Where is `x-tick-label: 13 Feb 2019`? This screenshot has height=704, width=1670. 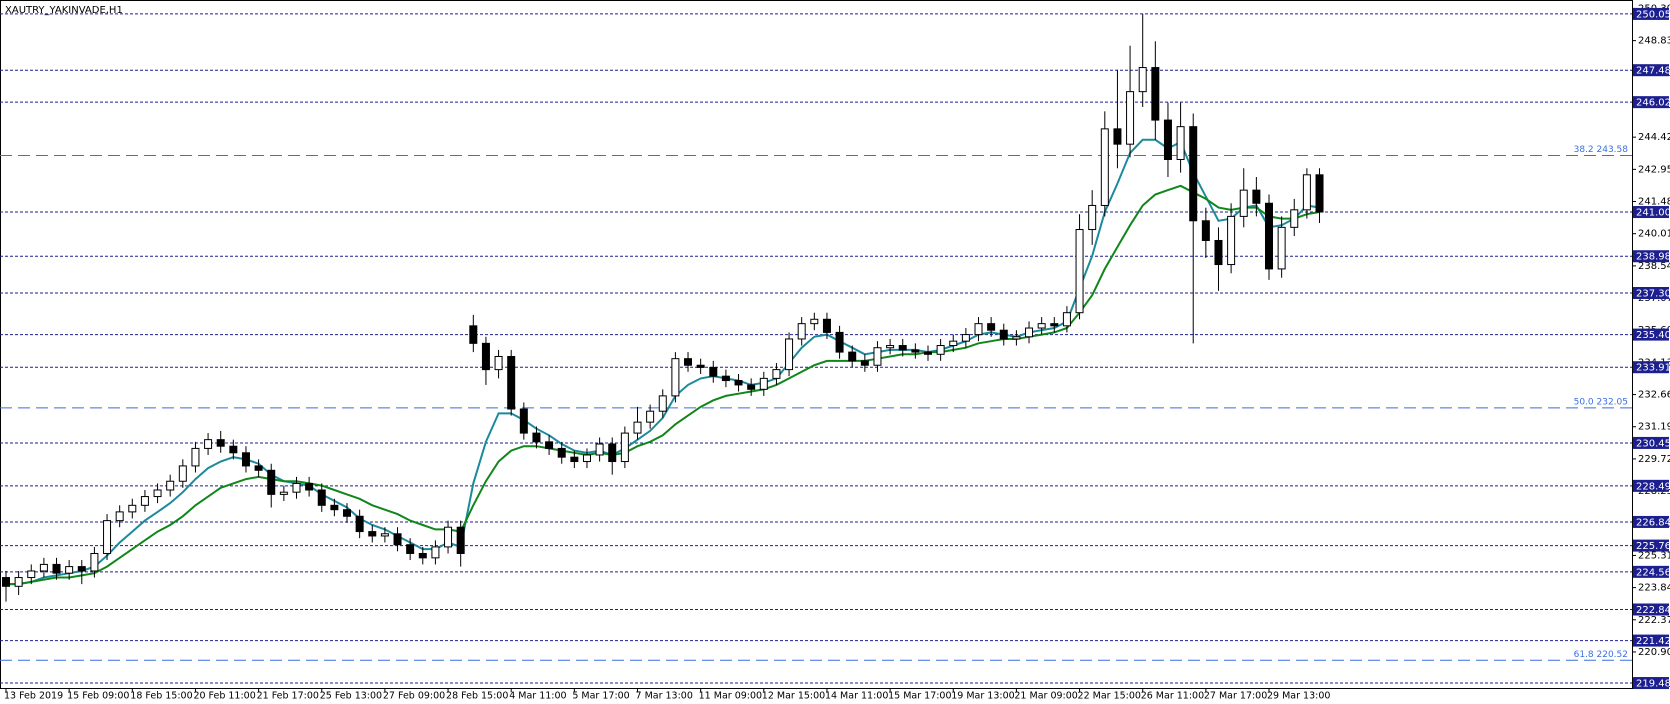 x-tick-label: 13 Feb 2019 is located at coordinates (33, 696).